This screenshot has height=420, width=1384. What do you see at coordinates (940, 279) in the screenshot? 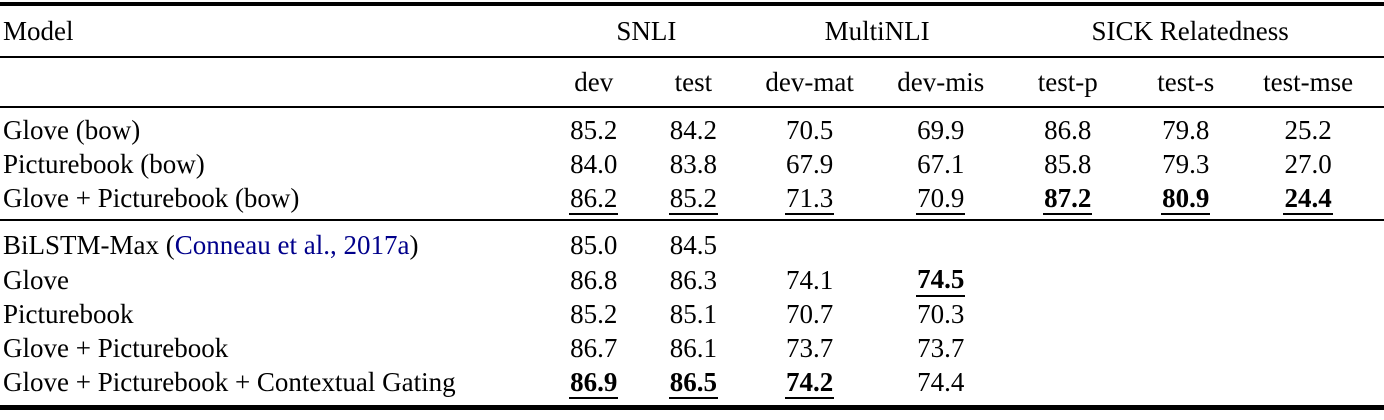
I see `cell-multinli-dev-mis: 74.5` at bounding box center [940, 279].